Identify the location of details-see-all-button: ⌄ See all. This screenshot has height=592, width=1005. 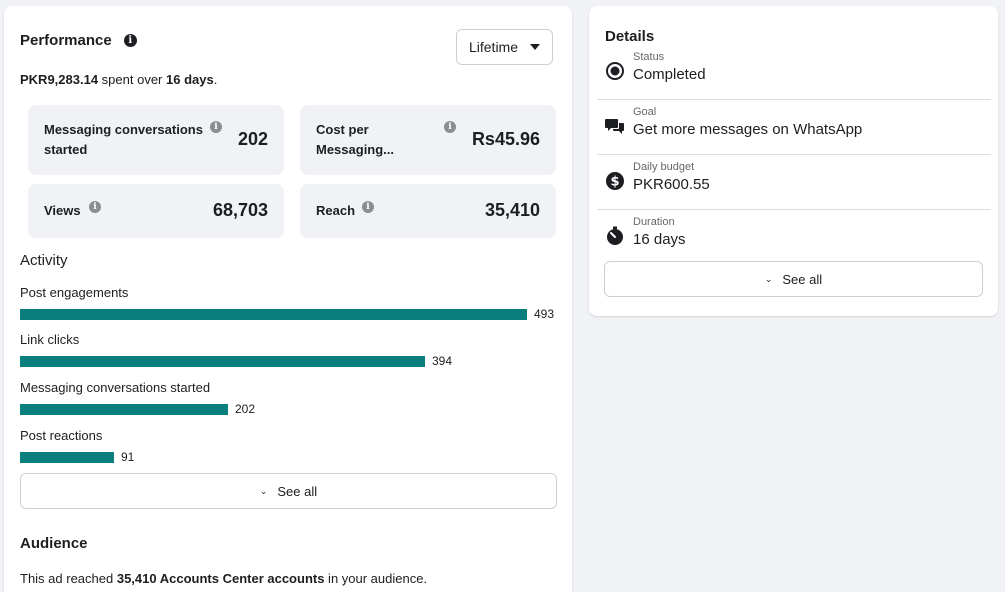
(793, 279).